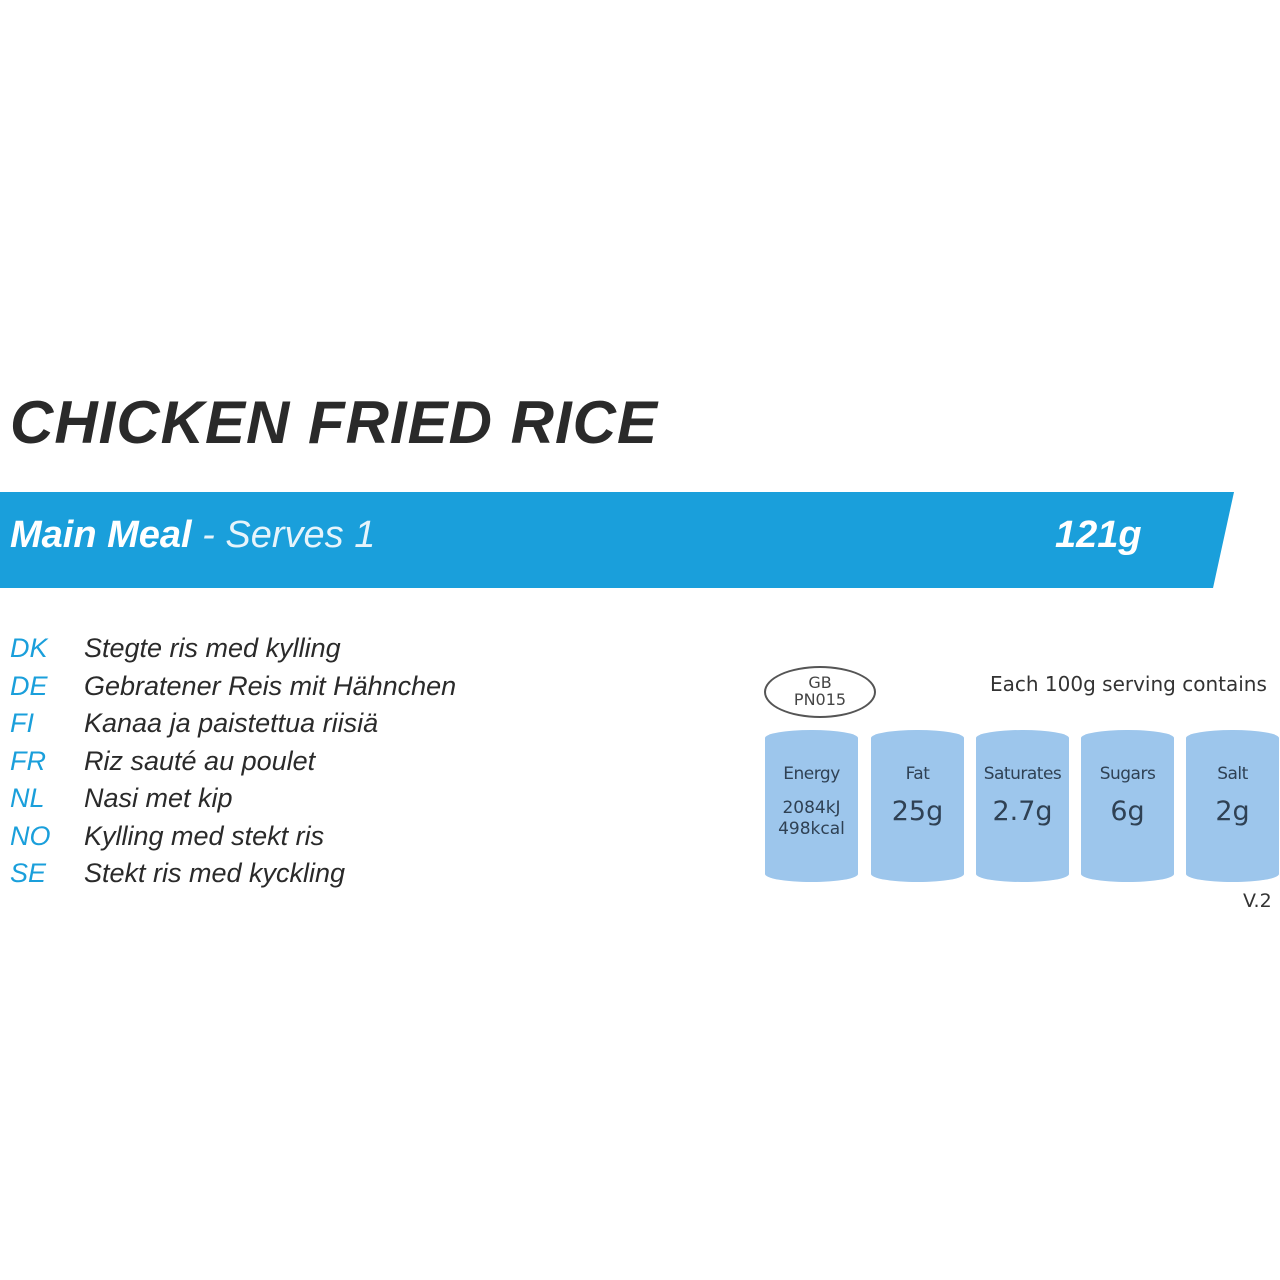  I want to click on translated-name: Kylling med stekt ris, so click(204, 835).